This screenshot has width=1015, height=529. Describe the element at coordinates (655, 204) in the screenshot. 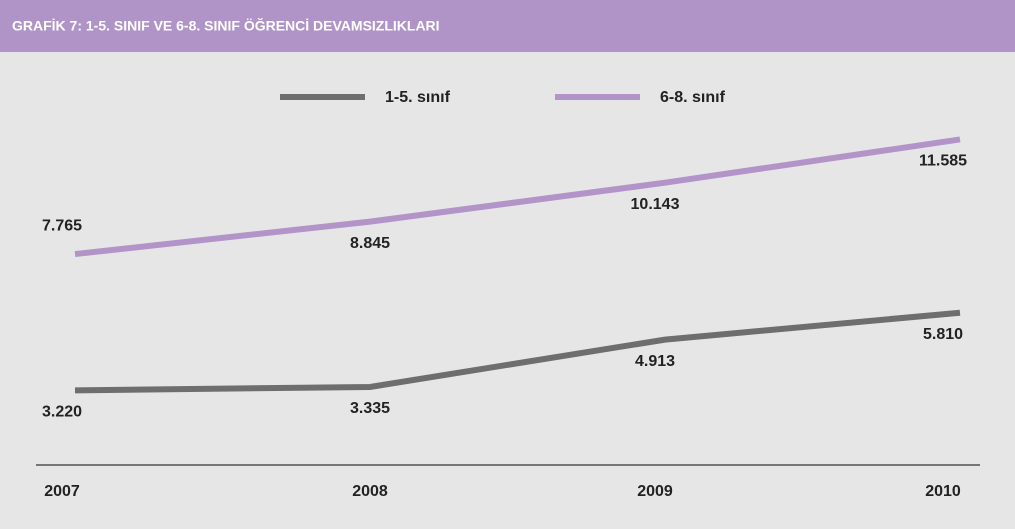

I see `data-label: 10.143` at that location.